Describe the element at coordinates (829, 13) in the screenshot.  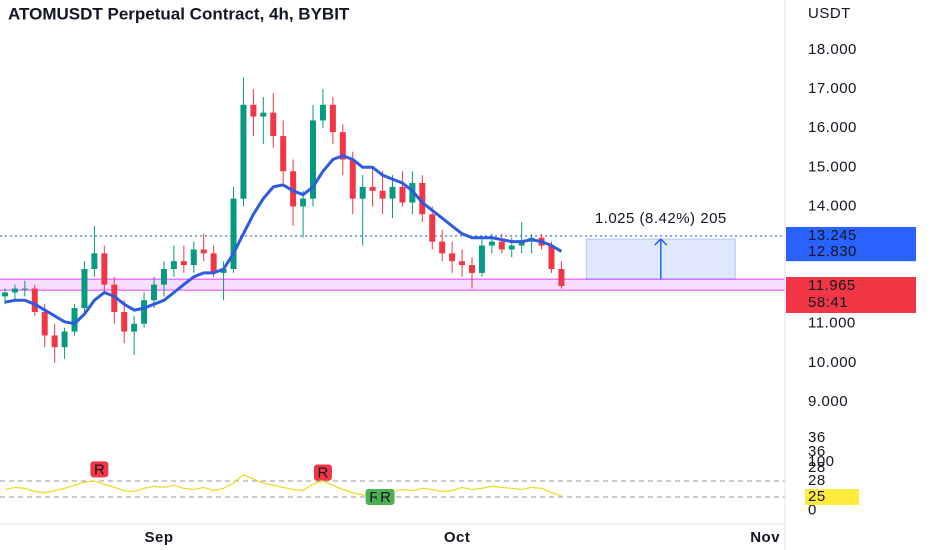
I see `currency-label: USDT` at that location.